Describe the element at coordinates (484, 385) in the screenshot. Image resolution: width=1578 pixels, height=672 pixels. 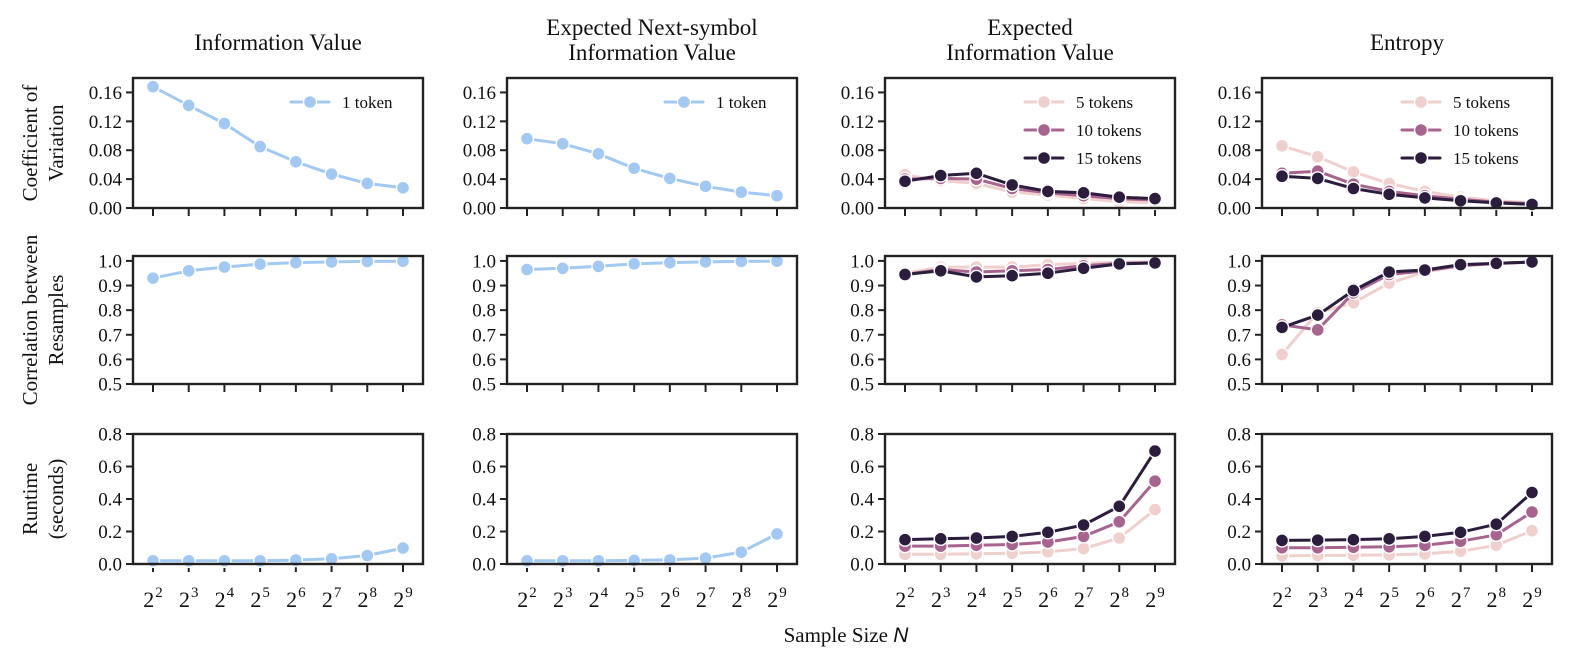
I see `y-tick-label: 0.5` at that location.